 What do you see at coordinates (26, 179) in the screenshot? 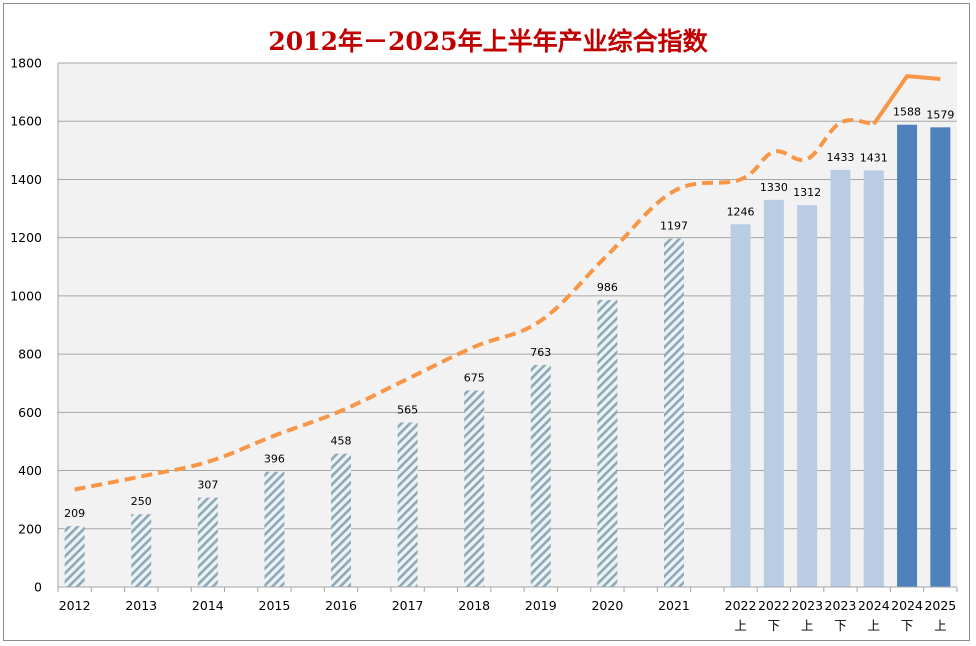
I see `y-tick-label: 1400` at bounding box center [26, 179].